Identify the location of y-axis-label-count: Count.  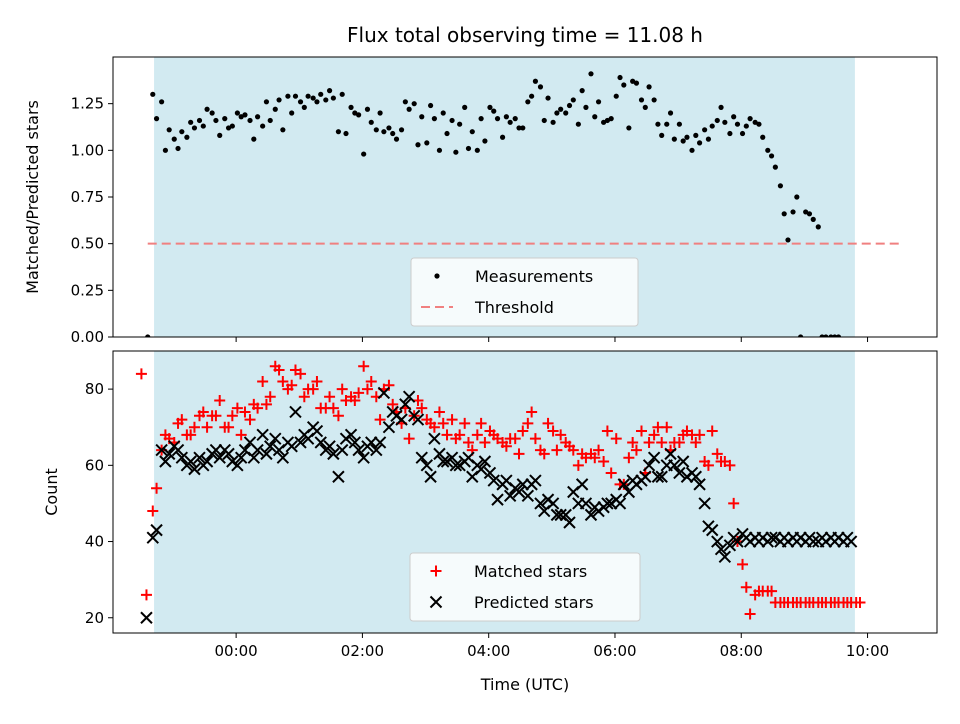
(51, 492).